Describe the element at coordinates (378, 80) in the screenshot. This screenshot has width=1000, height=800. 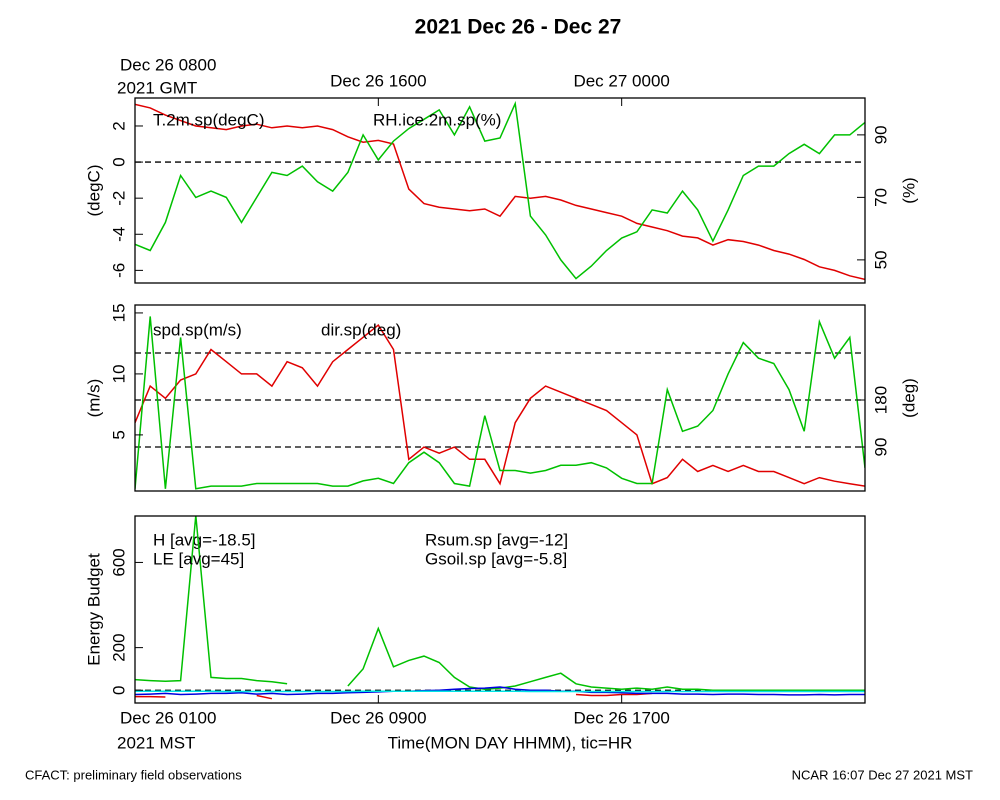
I see `x-tick-label: Dec 26 1600` at that location.